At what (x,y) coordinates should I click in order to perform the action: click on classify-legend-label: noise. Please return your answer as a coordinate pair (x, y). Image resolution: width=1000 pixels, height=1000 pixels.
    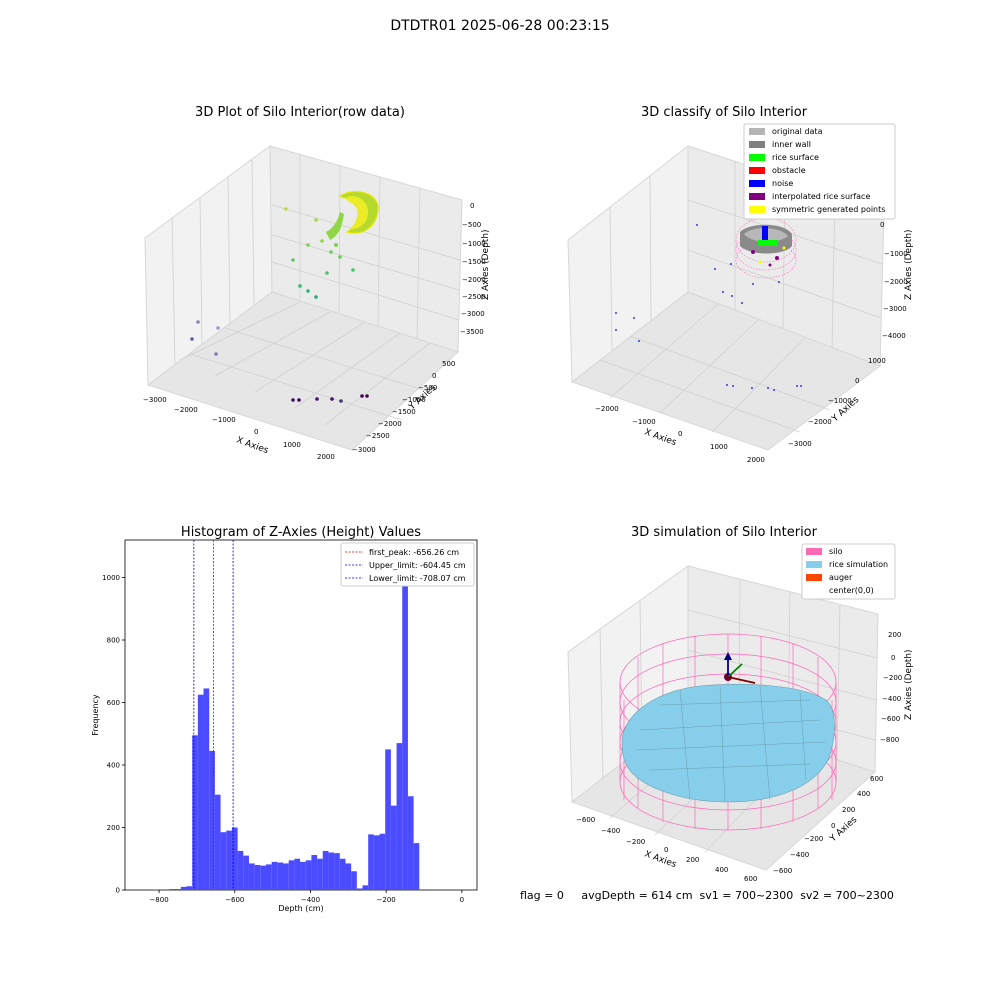
    Looking at the image, I should click on (782, 183).